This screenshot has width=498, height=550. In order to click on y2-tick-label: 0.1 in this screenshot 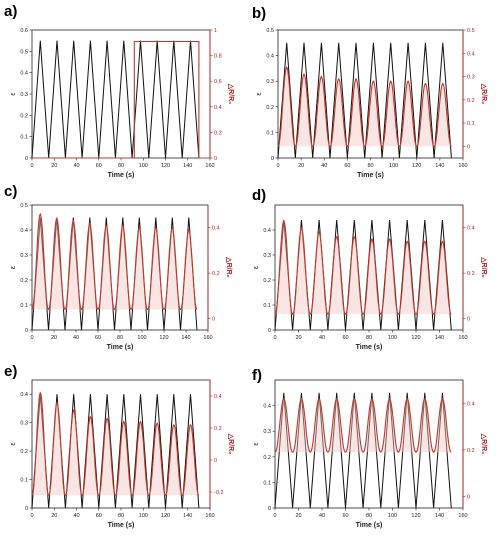, I will do `click(471, 124)`.